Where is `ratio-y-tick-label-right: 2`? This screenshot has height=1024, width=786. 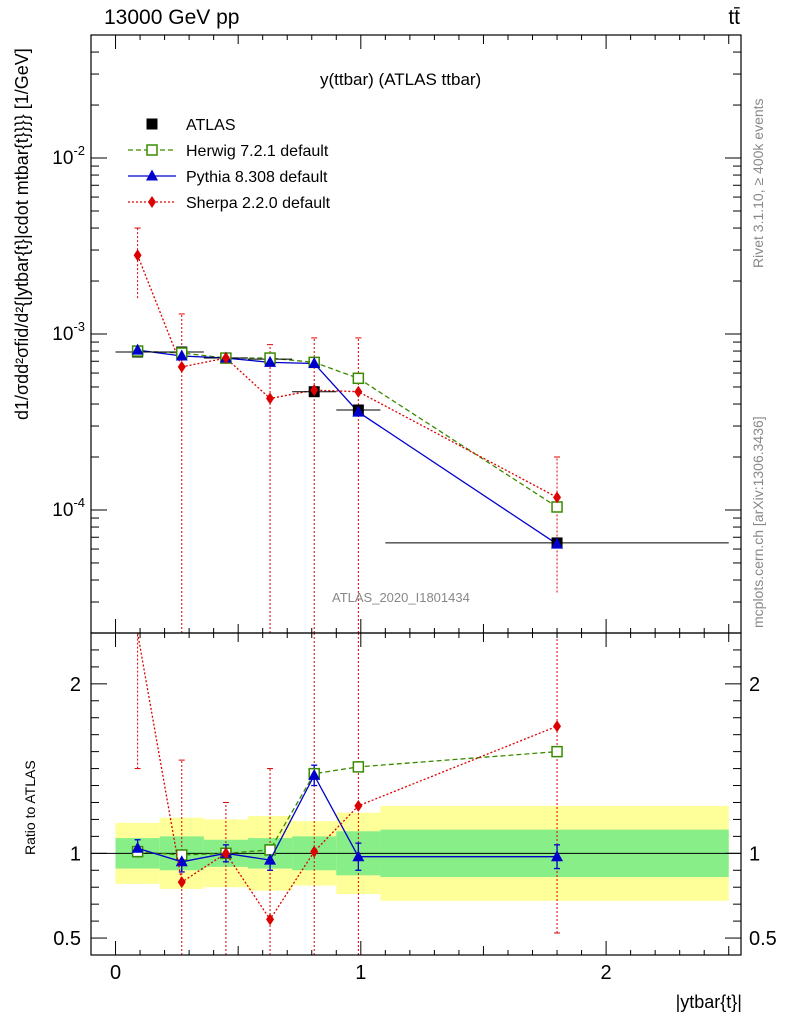
ratio-y-tick-label-right: 2 is located at coordinates (754, 685).